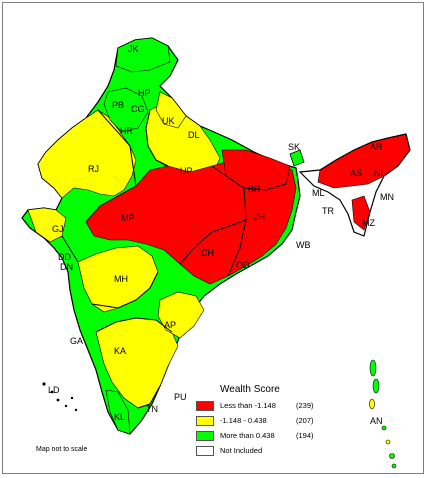 The height and width of the screenshot is (478, 428). Describe the element at coordinates (180, 397) in the screenshot. I see `label-pu: PU` at that location.